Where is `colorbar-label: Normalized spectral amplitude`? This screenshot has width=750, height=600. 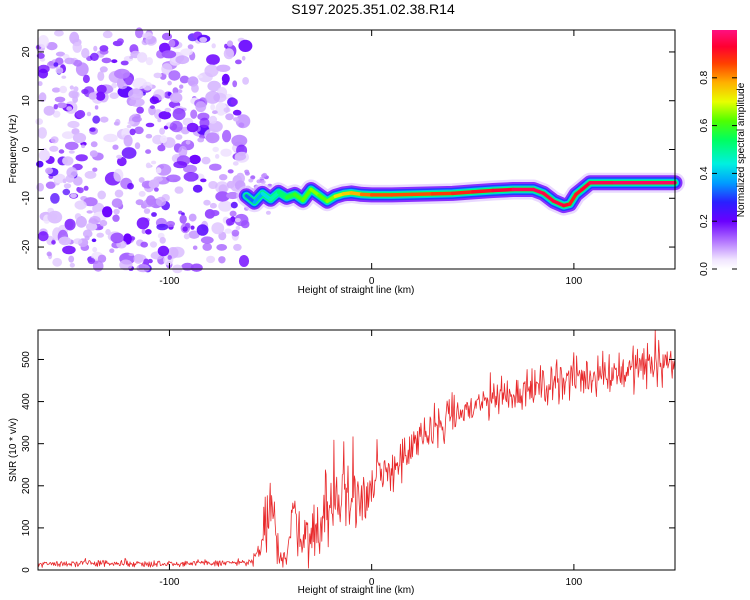 colorbar-label: Normalized spectral amplitude is located at coordinates (741, 149).